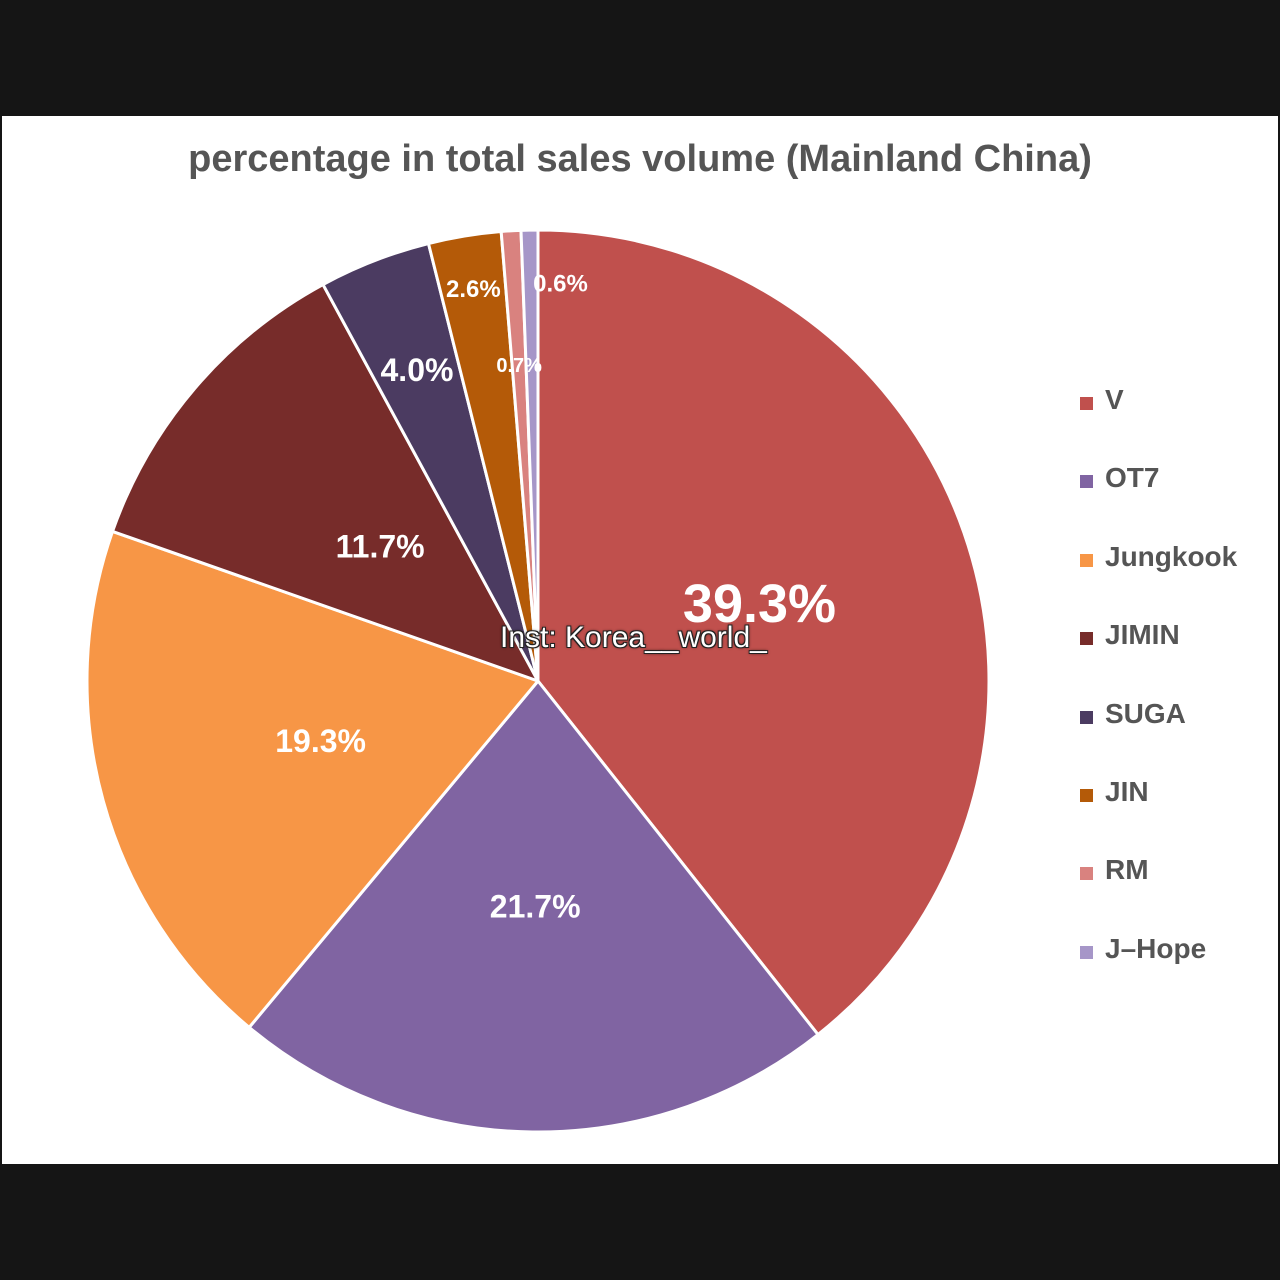 This screenshot has height=1280, width=1280. What do you see at coordinates (1158, 972) in the screenshot?
I see `legend-item-j-hope: J–Hope` at bounding box center [1158, 972].